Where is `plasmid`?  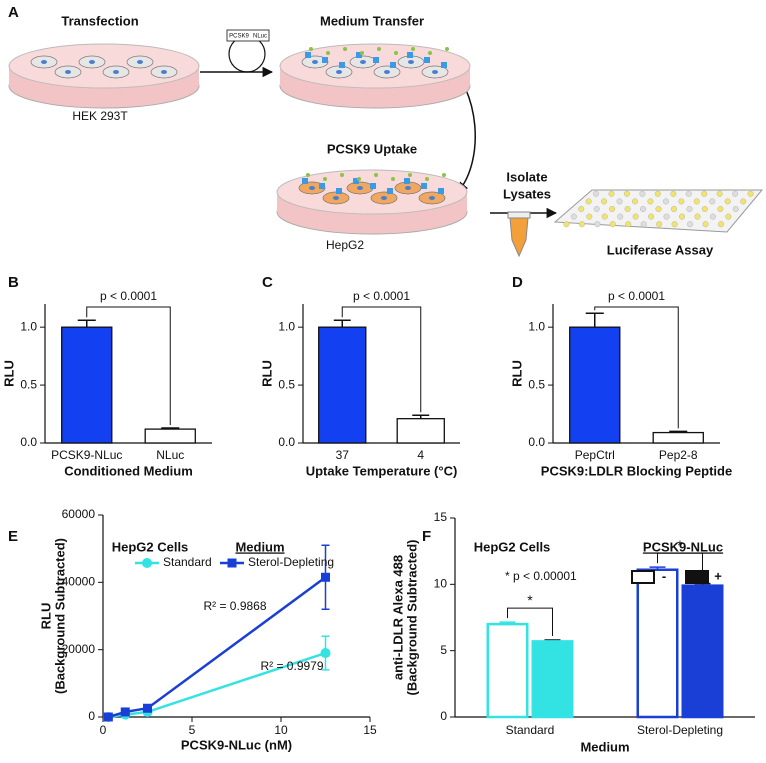
plasmid is located at coordinates (247, 54).